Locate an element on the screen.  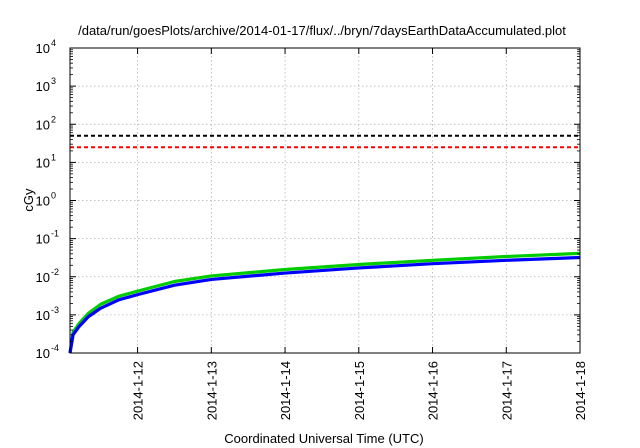
y-tick-exponent: 3 is located at coordinates (53, 81).